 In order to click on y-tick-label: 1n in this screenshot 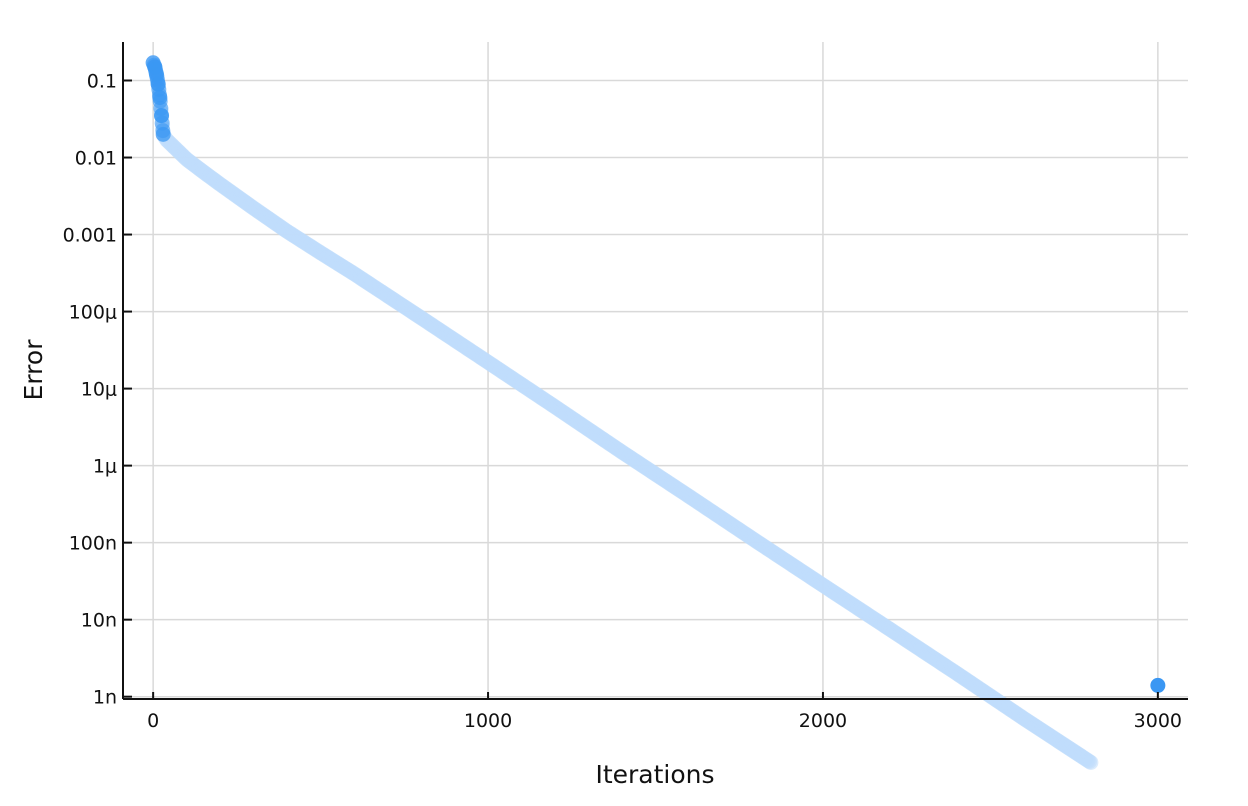, I will do `click(105, 698)`.